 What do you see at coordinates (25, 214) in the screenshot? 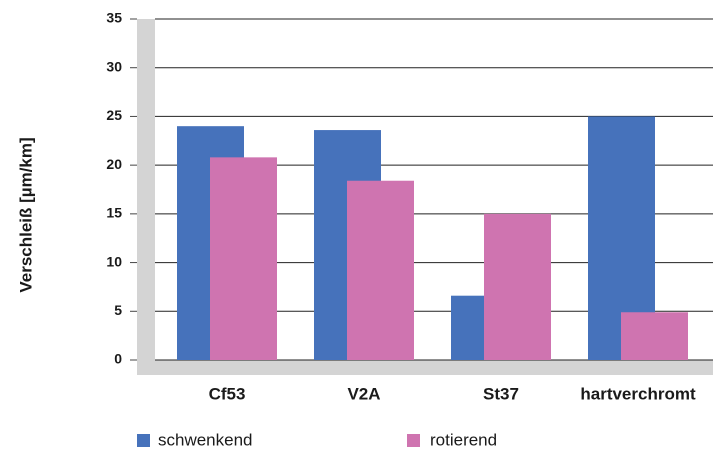
I see `y-axis-title: Verschleiß [µm/km]` at bounding box center [25, 214].